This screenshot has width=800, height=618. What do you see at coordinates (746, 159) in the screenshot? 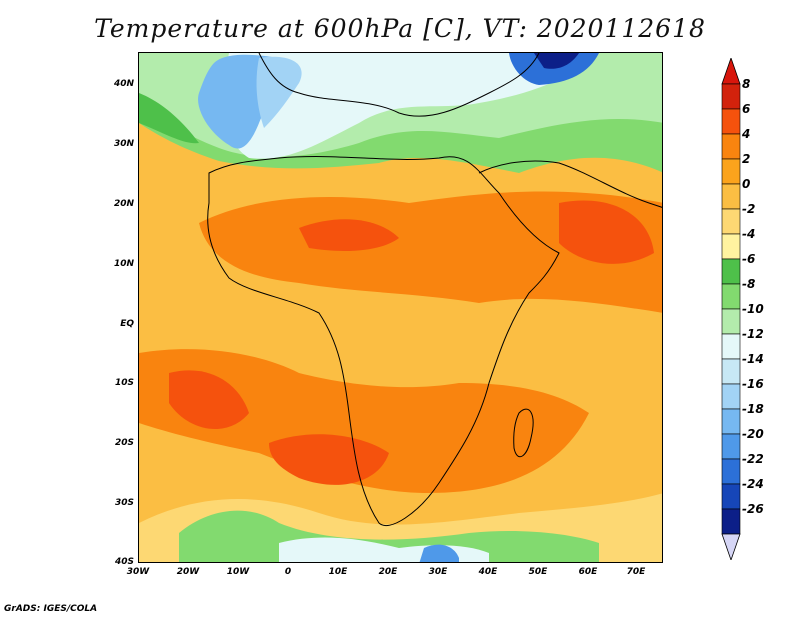
I see `colorbar-label: 2` at bounding box center [746, 159].